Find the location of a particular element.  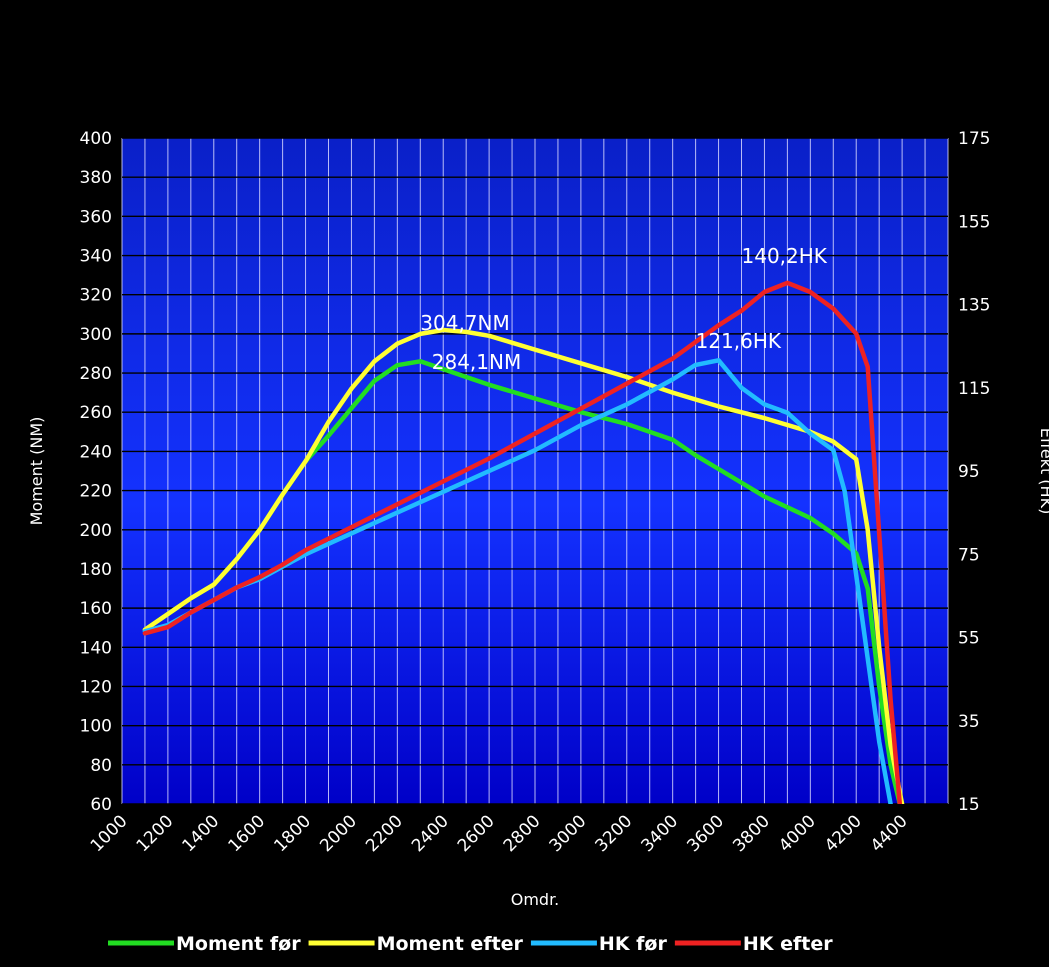

y-right-tick-label: 115 is located at coordinates (974, 389).